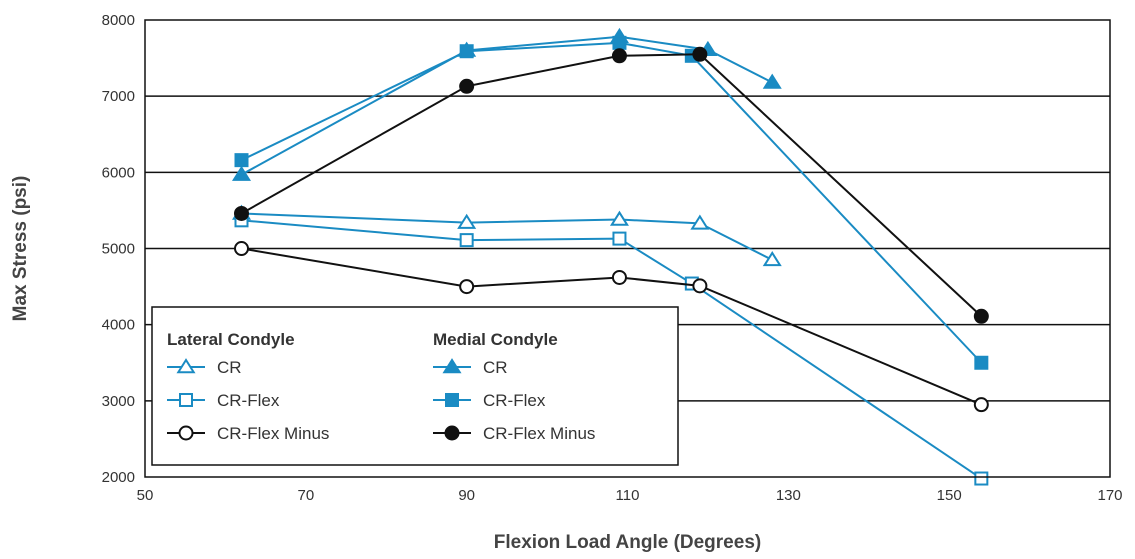 Image resolution: width=1135 pixels, height=559 pixels. What do you see at coordinates (949, 495) in the screenshot?
I see `x-tick-label: 150` at bounding box center [949, 495].